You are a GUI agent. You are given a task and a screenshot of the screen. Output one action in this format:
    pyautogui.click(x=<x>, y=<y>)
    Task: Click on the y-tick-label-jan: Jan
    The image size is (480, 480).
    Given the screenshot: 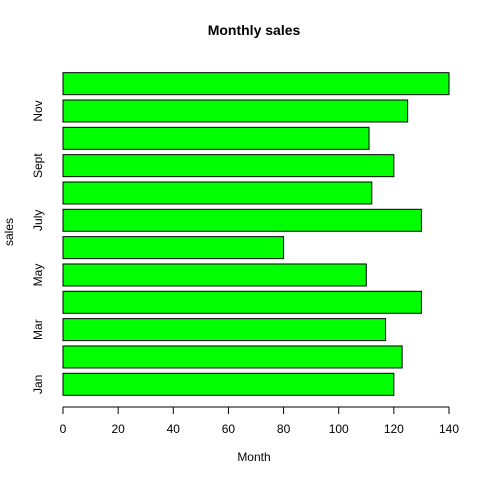 What is the action you would take?
    pyautogui.click(x=38, y=384)
    